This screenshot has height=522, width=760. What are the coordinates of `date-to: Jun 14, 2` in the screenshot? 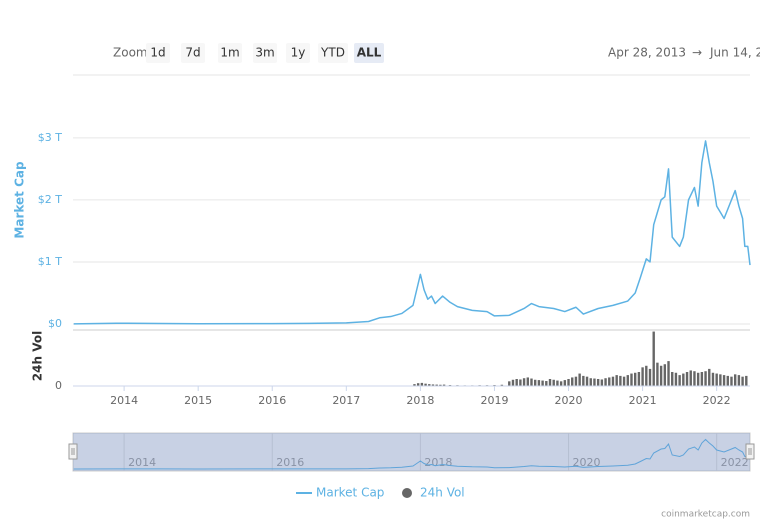 It's located at (734, 53).